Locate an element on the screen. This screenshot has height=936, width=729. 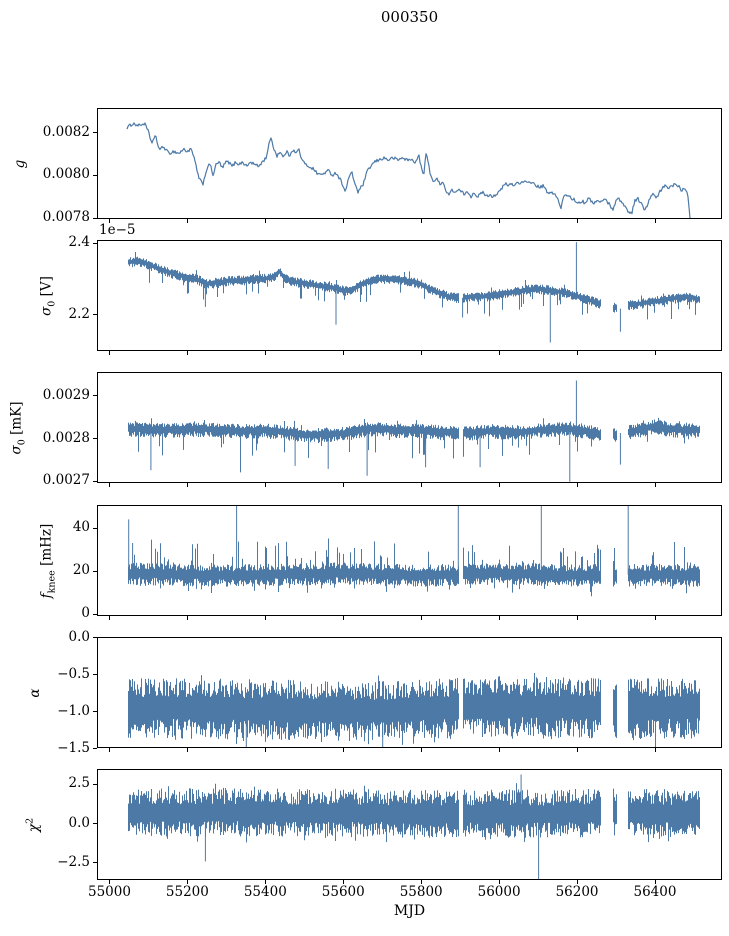
y-axis-label-superscript: 2 is located at coordinates (30, 820).